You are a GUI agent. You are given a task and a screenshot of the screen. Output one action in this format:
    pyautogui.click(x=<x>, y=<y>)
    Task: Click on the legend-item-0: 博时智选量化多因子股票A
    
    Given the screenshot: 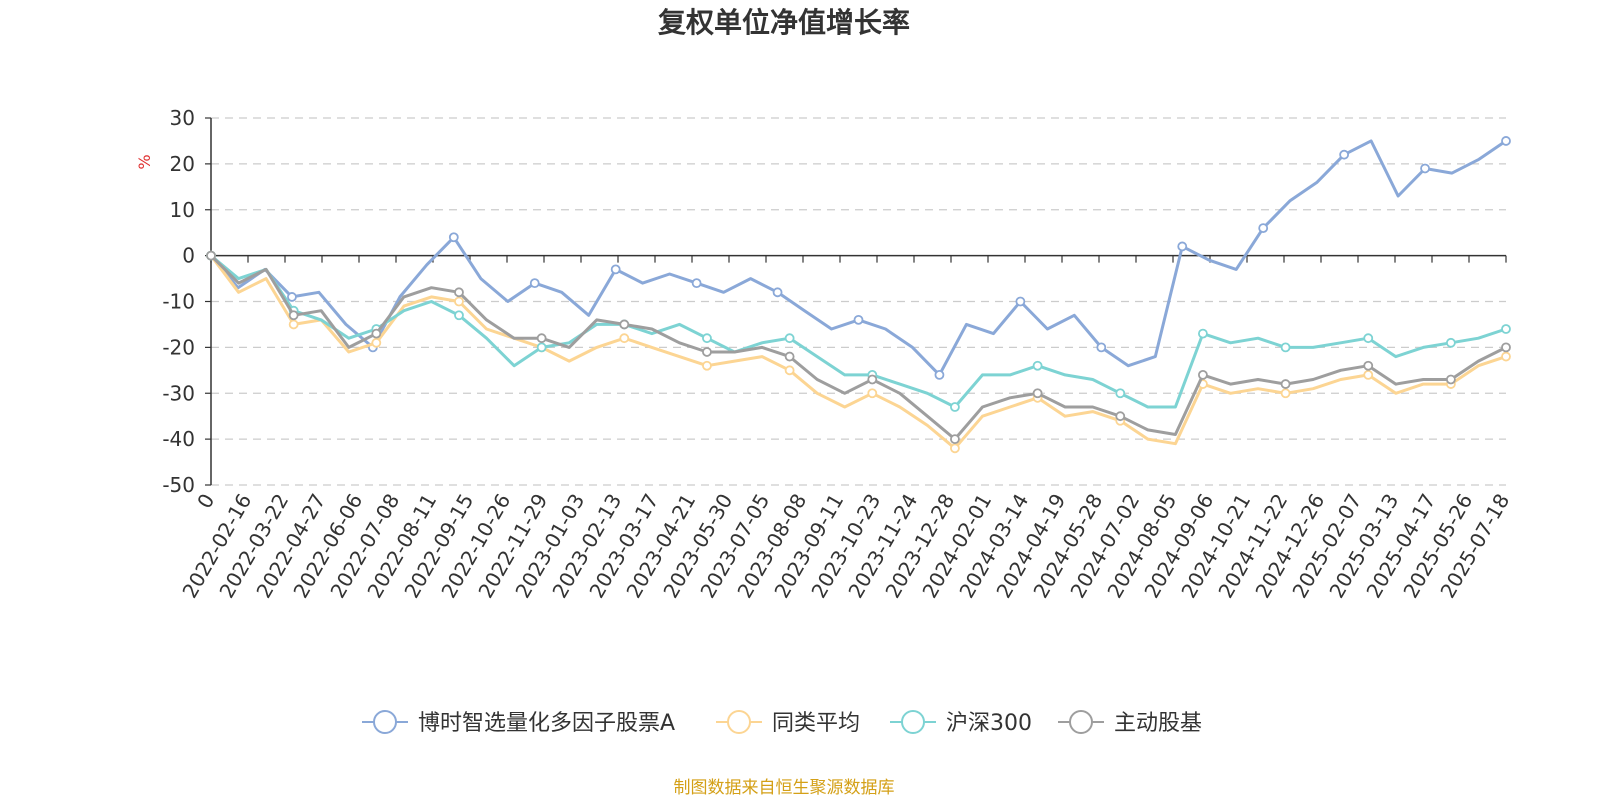 What is the action you would take?
    pyautogui.click(x=518, y=723)
    